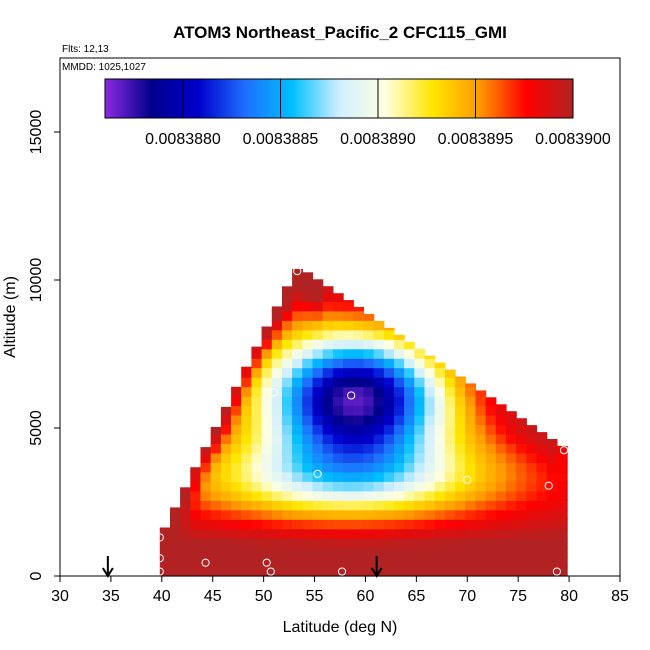 The height and width of the screenshot is (650, 650). What do you see at coordinates (366, 596) in the screenshot?
I see `x-tick-label: 60` at bounding box center [366, 596].